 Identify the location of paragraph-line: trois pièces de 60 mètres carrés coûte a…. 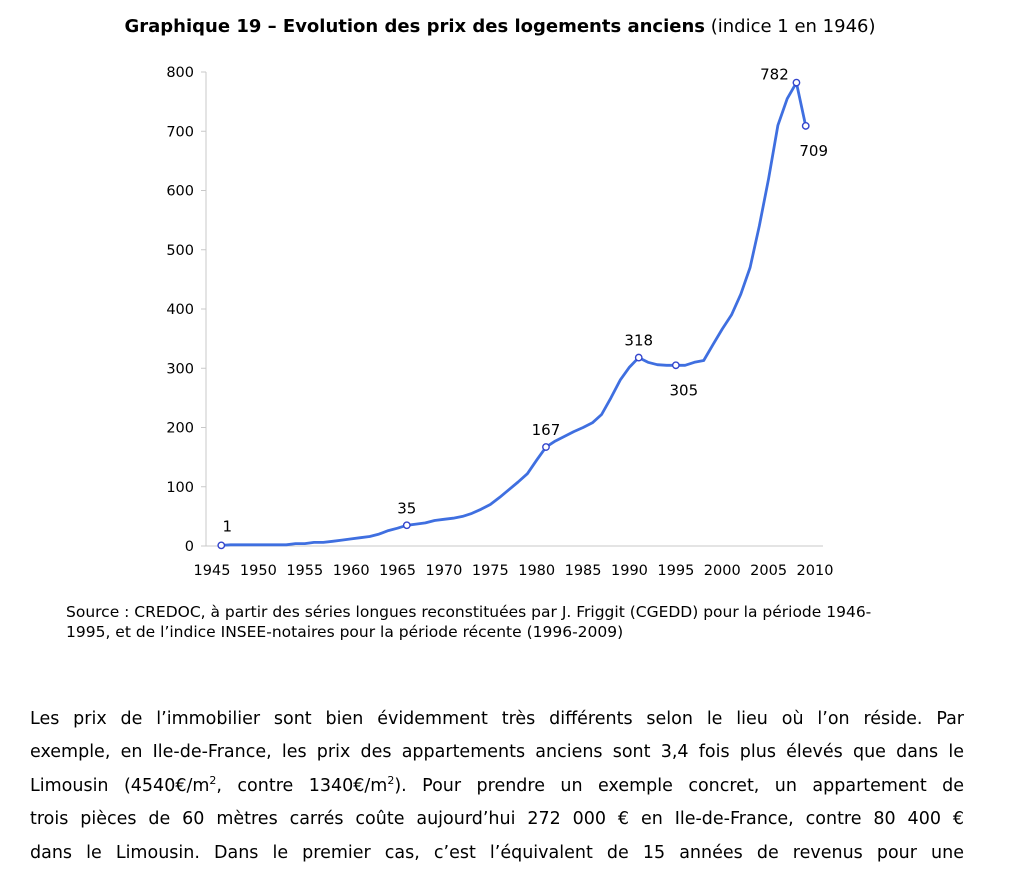
(497, 819).